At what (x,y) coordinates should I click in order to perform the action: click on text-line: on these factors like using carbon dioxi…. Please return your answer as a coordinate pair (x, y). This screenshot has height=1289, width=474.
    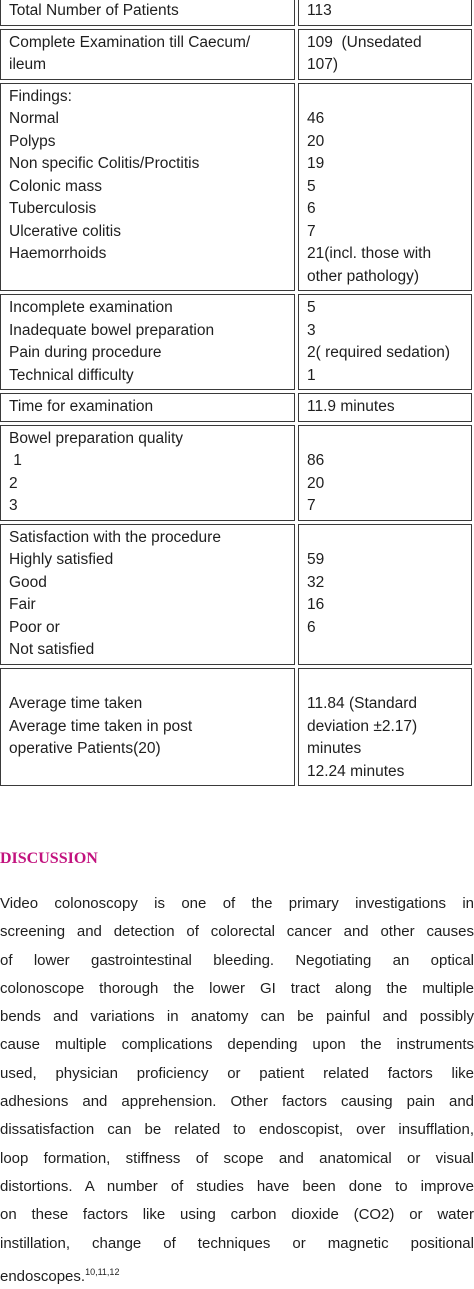
    Looking at the image, I should click on (237, 1215).